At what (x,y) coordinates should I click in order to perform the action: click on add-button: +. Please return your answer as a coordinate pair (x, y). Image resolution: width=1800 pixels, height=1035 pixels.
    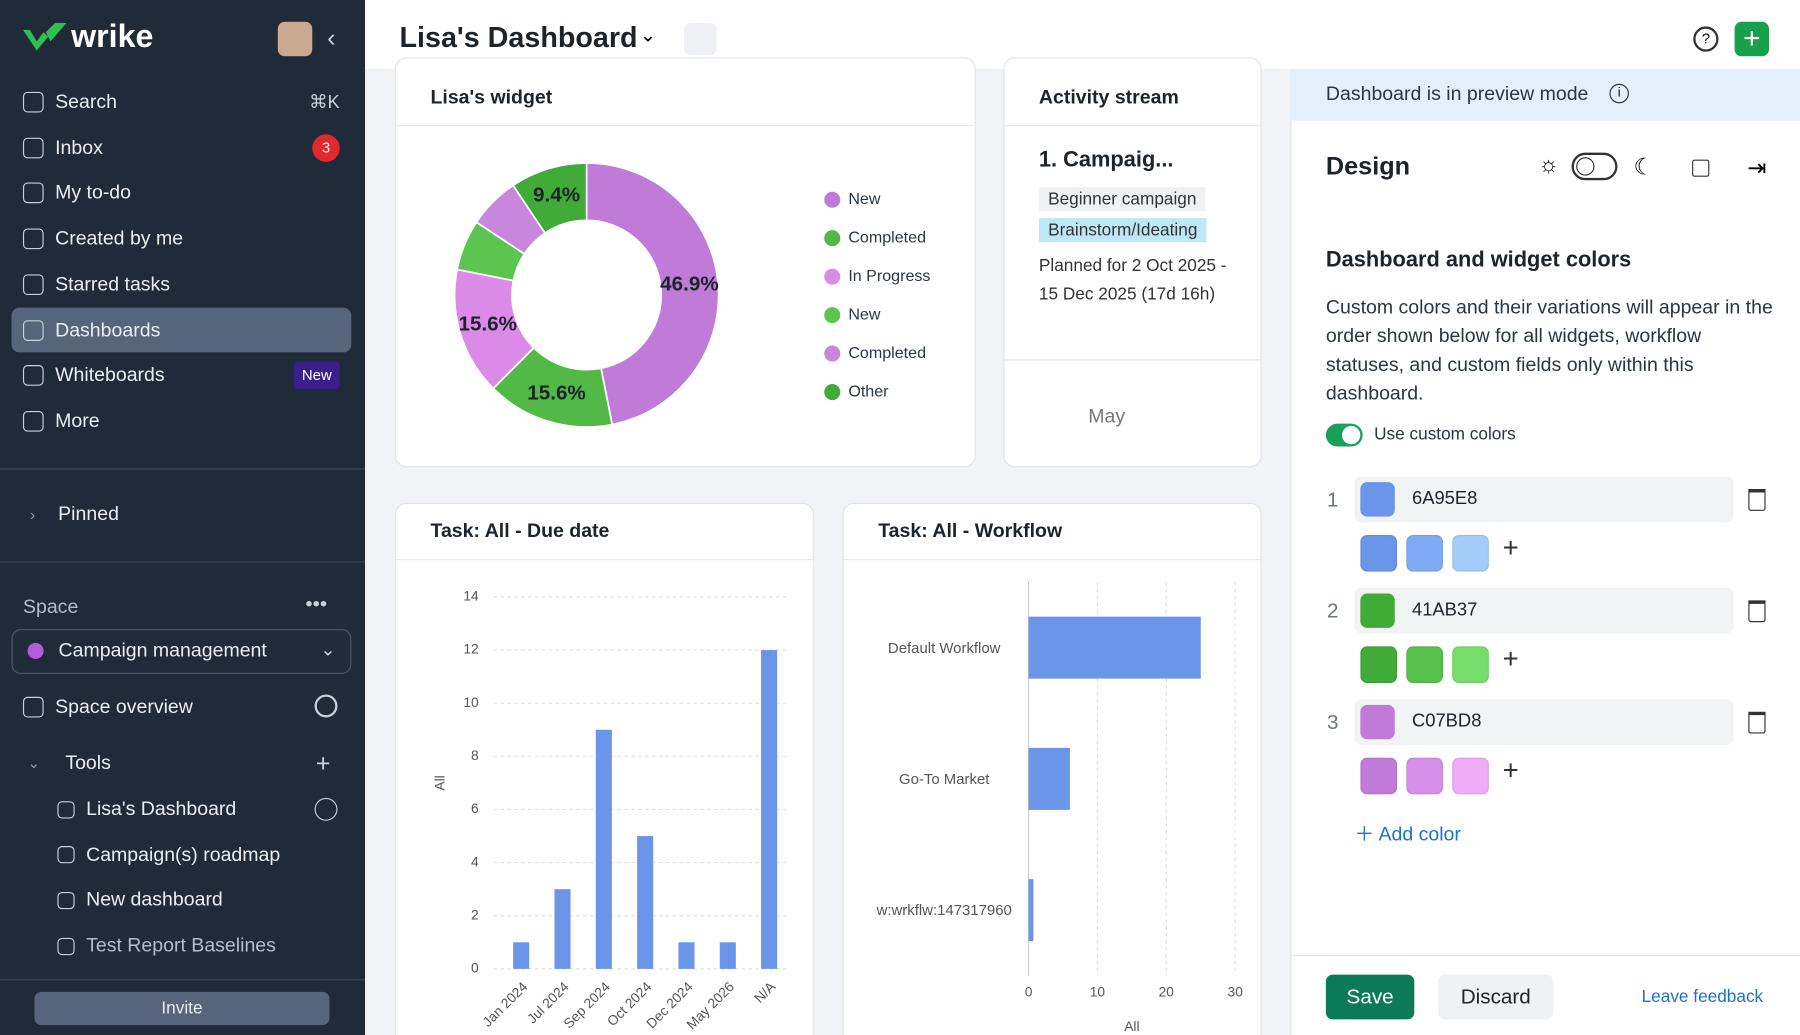
    Looking at the image, I should click on (1752, 39).